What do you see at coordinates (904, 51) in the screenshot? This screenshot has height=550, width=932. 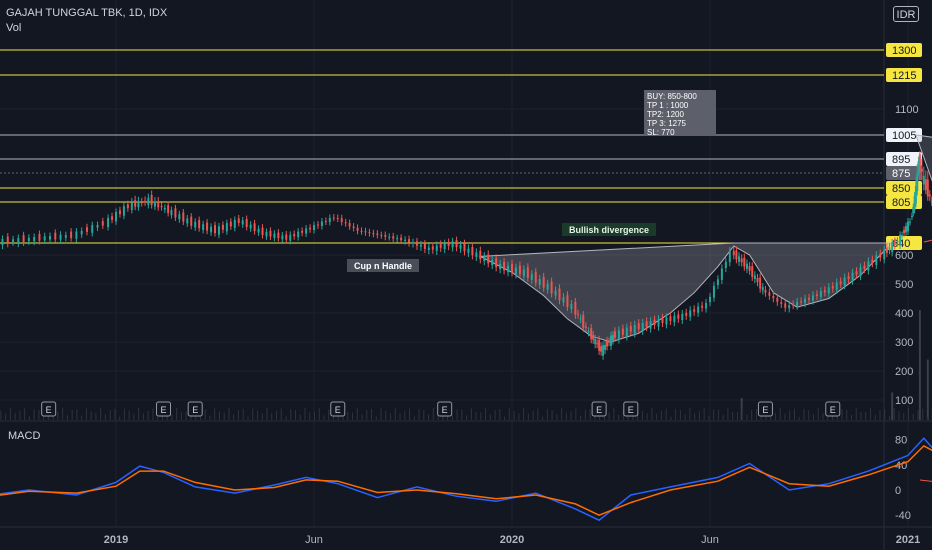 I see `price-level-text: 1300` at bounding box center [904, 51].